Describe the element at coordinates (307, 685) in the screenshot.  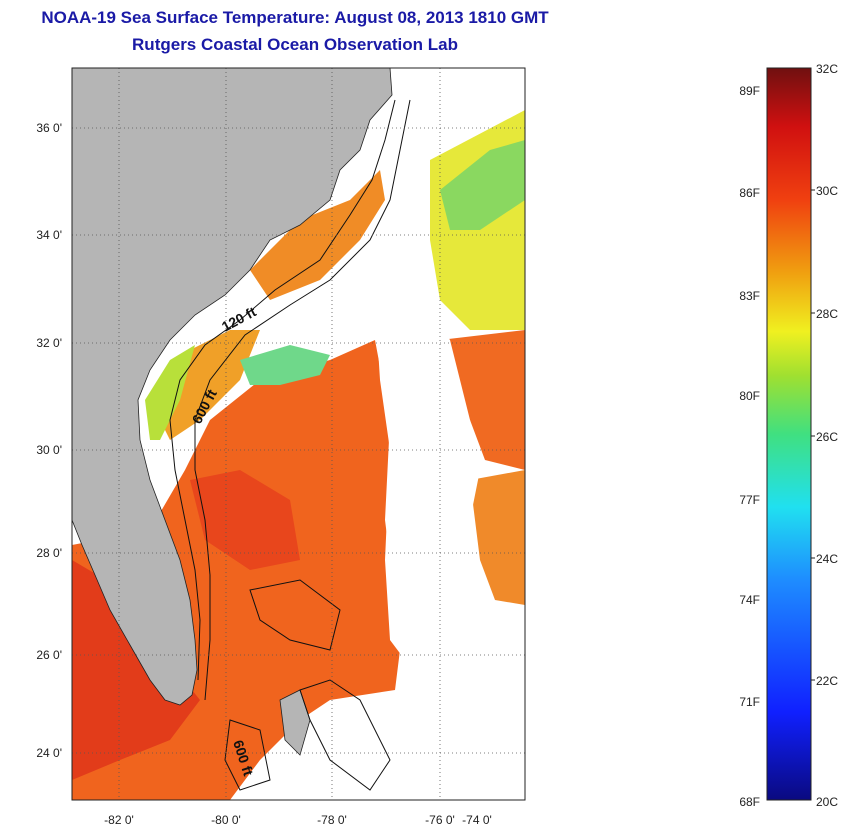
I see `bahamas-banks-outline` at that location.